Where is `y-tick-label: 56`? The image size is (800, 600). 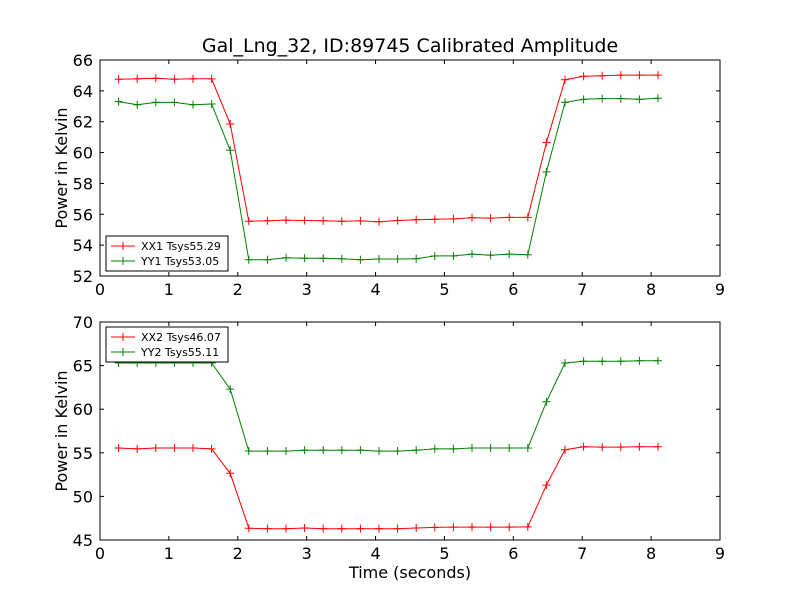
y-tick-label: 56 is located at coordinates (83, 214).